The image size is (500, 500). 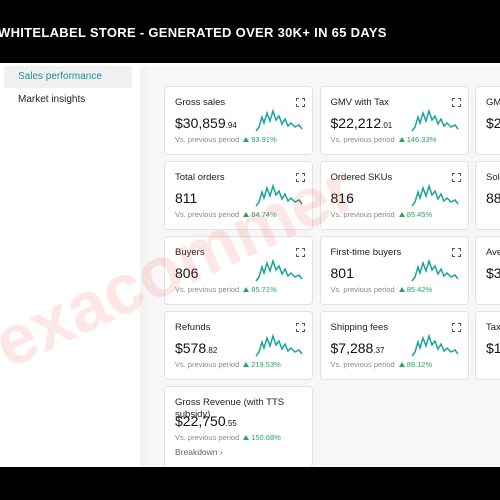 I want to click on card-value: 811, so click(x=186, y=198).